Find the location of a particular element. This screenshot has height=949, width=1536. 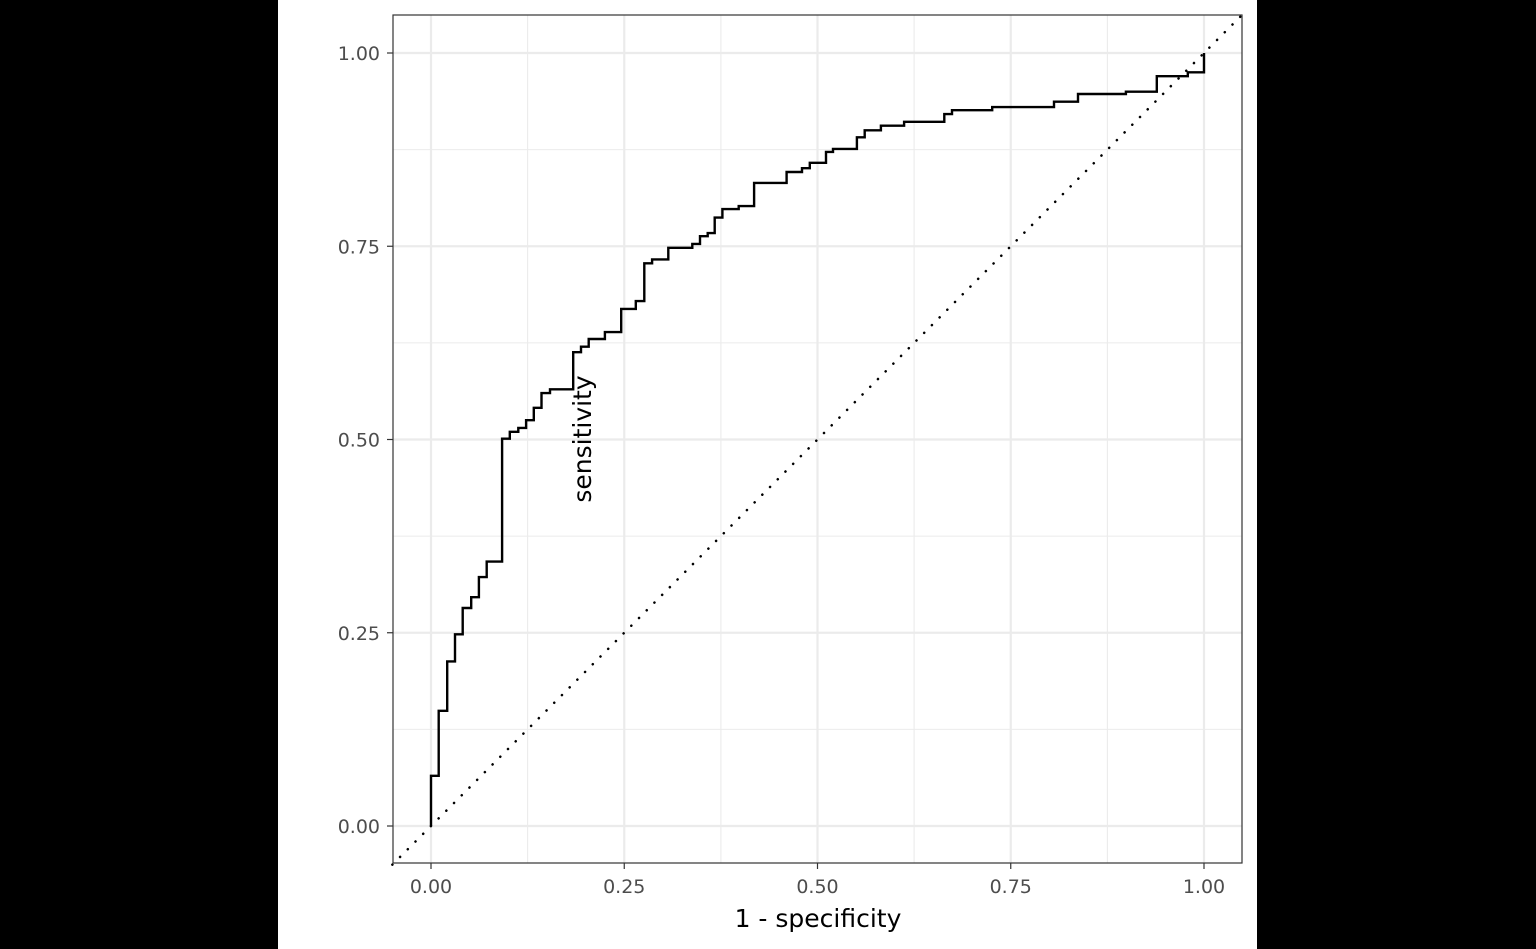

y-axis-ticks: 0.00 0.25 0.50 0.75 1.00 is located at coordinates (365, 440).